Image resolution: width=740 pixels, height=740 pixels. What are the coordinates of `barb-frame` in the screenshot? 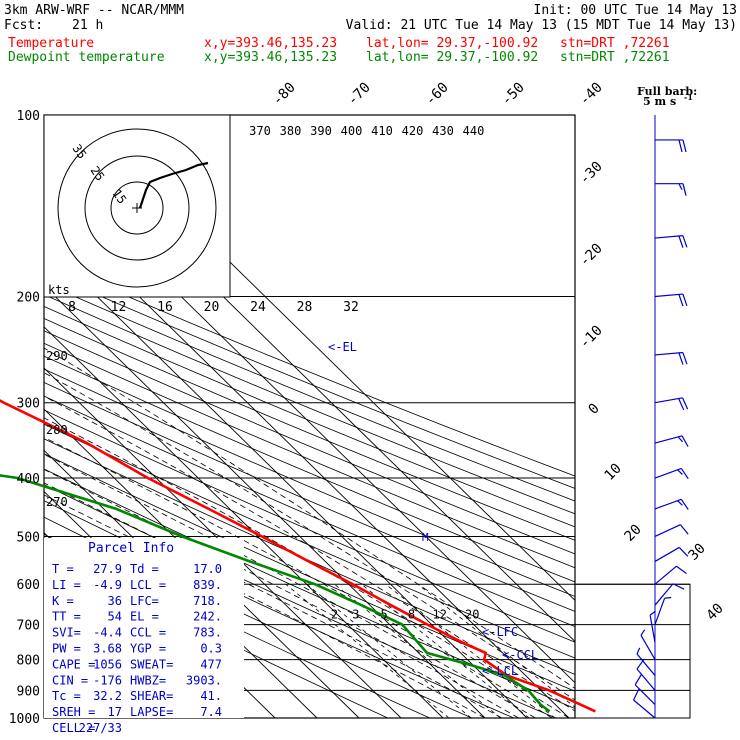 It's located at (633, 651).